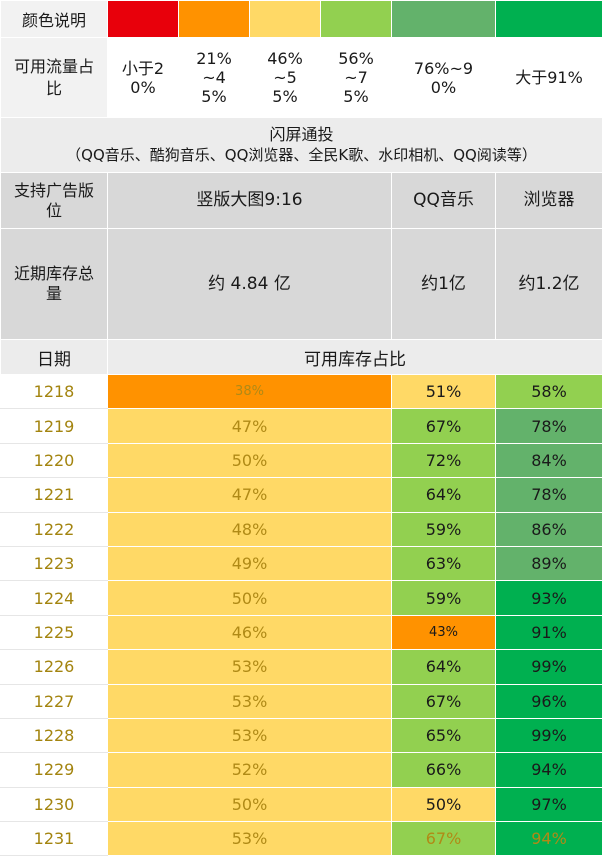  What do you see at coordinates (249, 770) in the screenshot?
I see `ratio-cell: 52%` at bounding box center [249, 770].